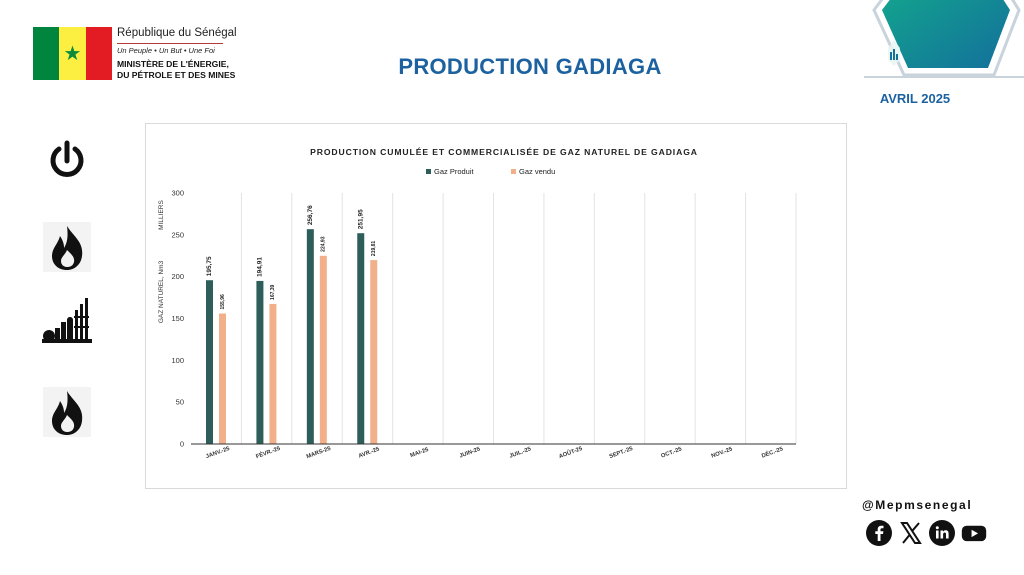  What do you see at coordinates (223, 302) in the screenshot?
I see `data-label: 155,96` at bounding box center [223, 302].